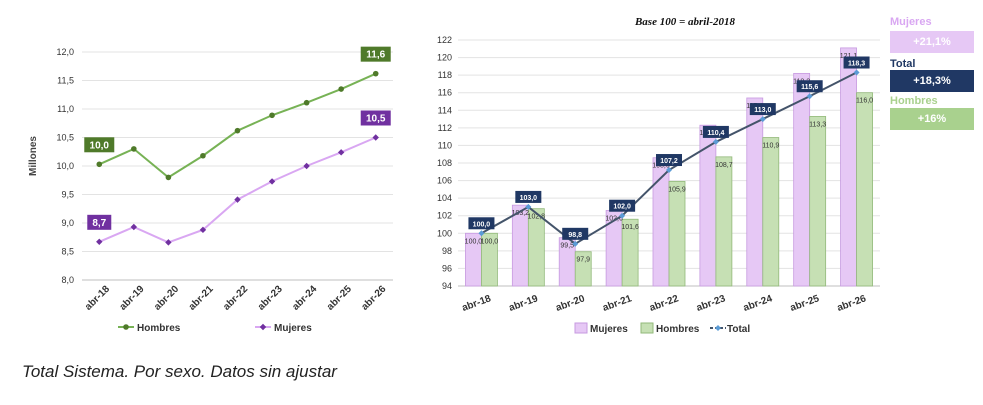  I want to click on right-y-tick-label: 118, so click(445, 75).